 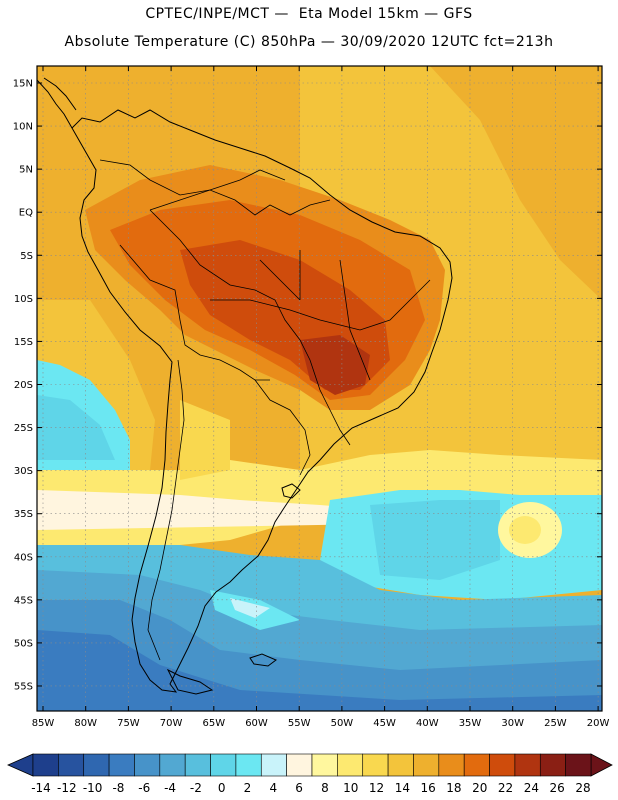 What do you see at coordinates (166, 510) in the screenshot?
I see `chile-argentina-border` at bounding box center [166, 510].